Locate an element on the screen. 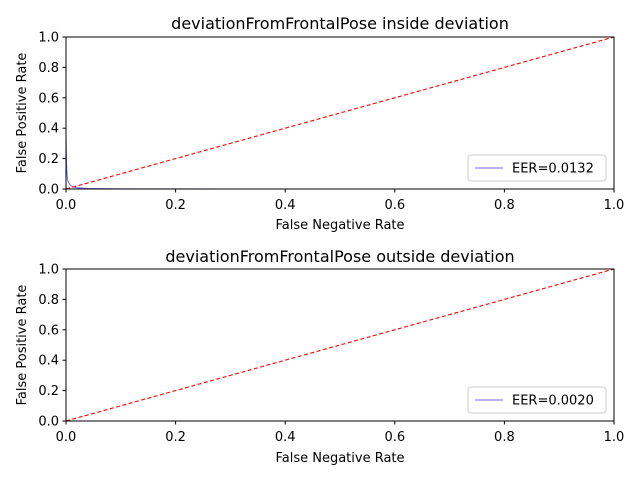 The height and width of the screenshot is (480, 640). legend: EER=0.0132 is located at coordinates (537, 168).